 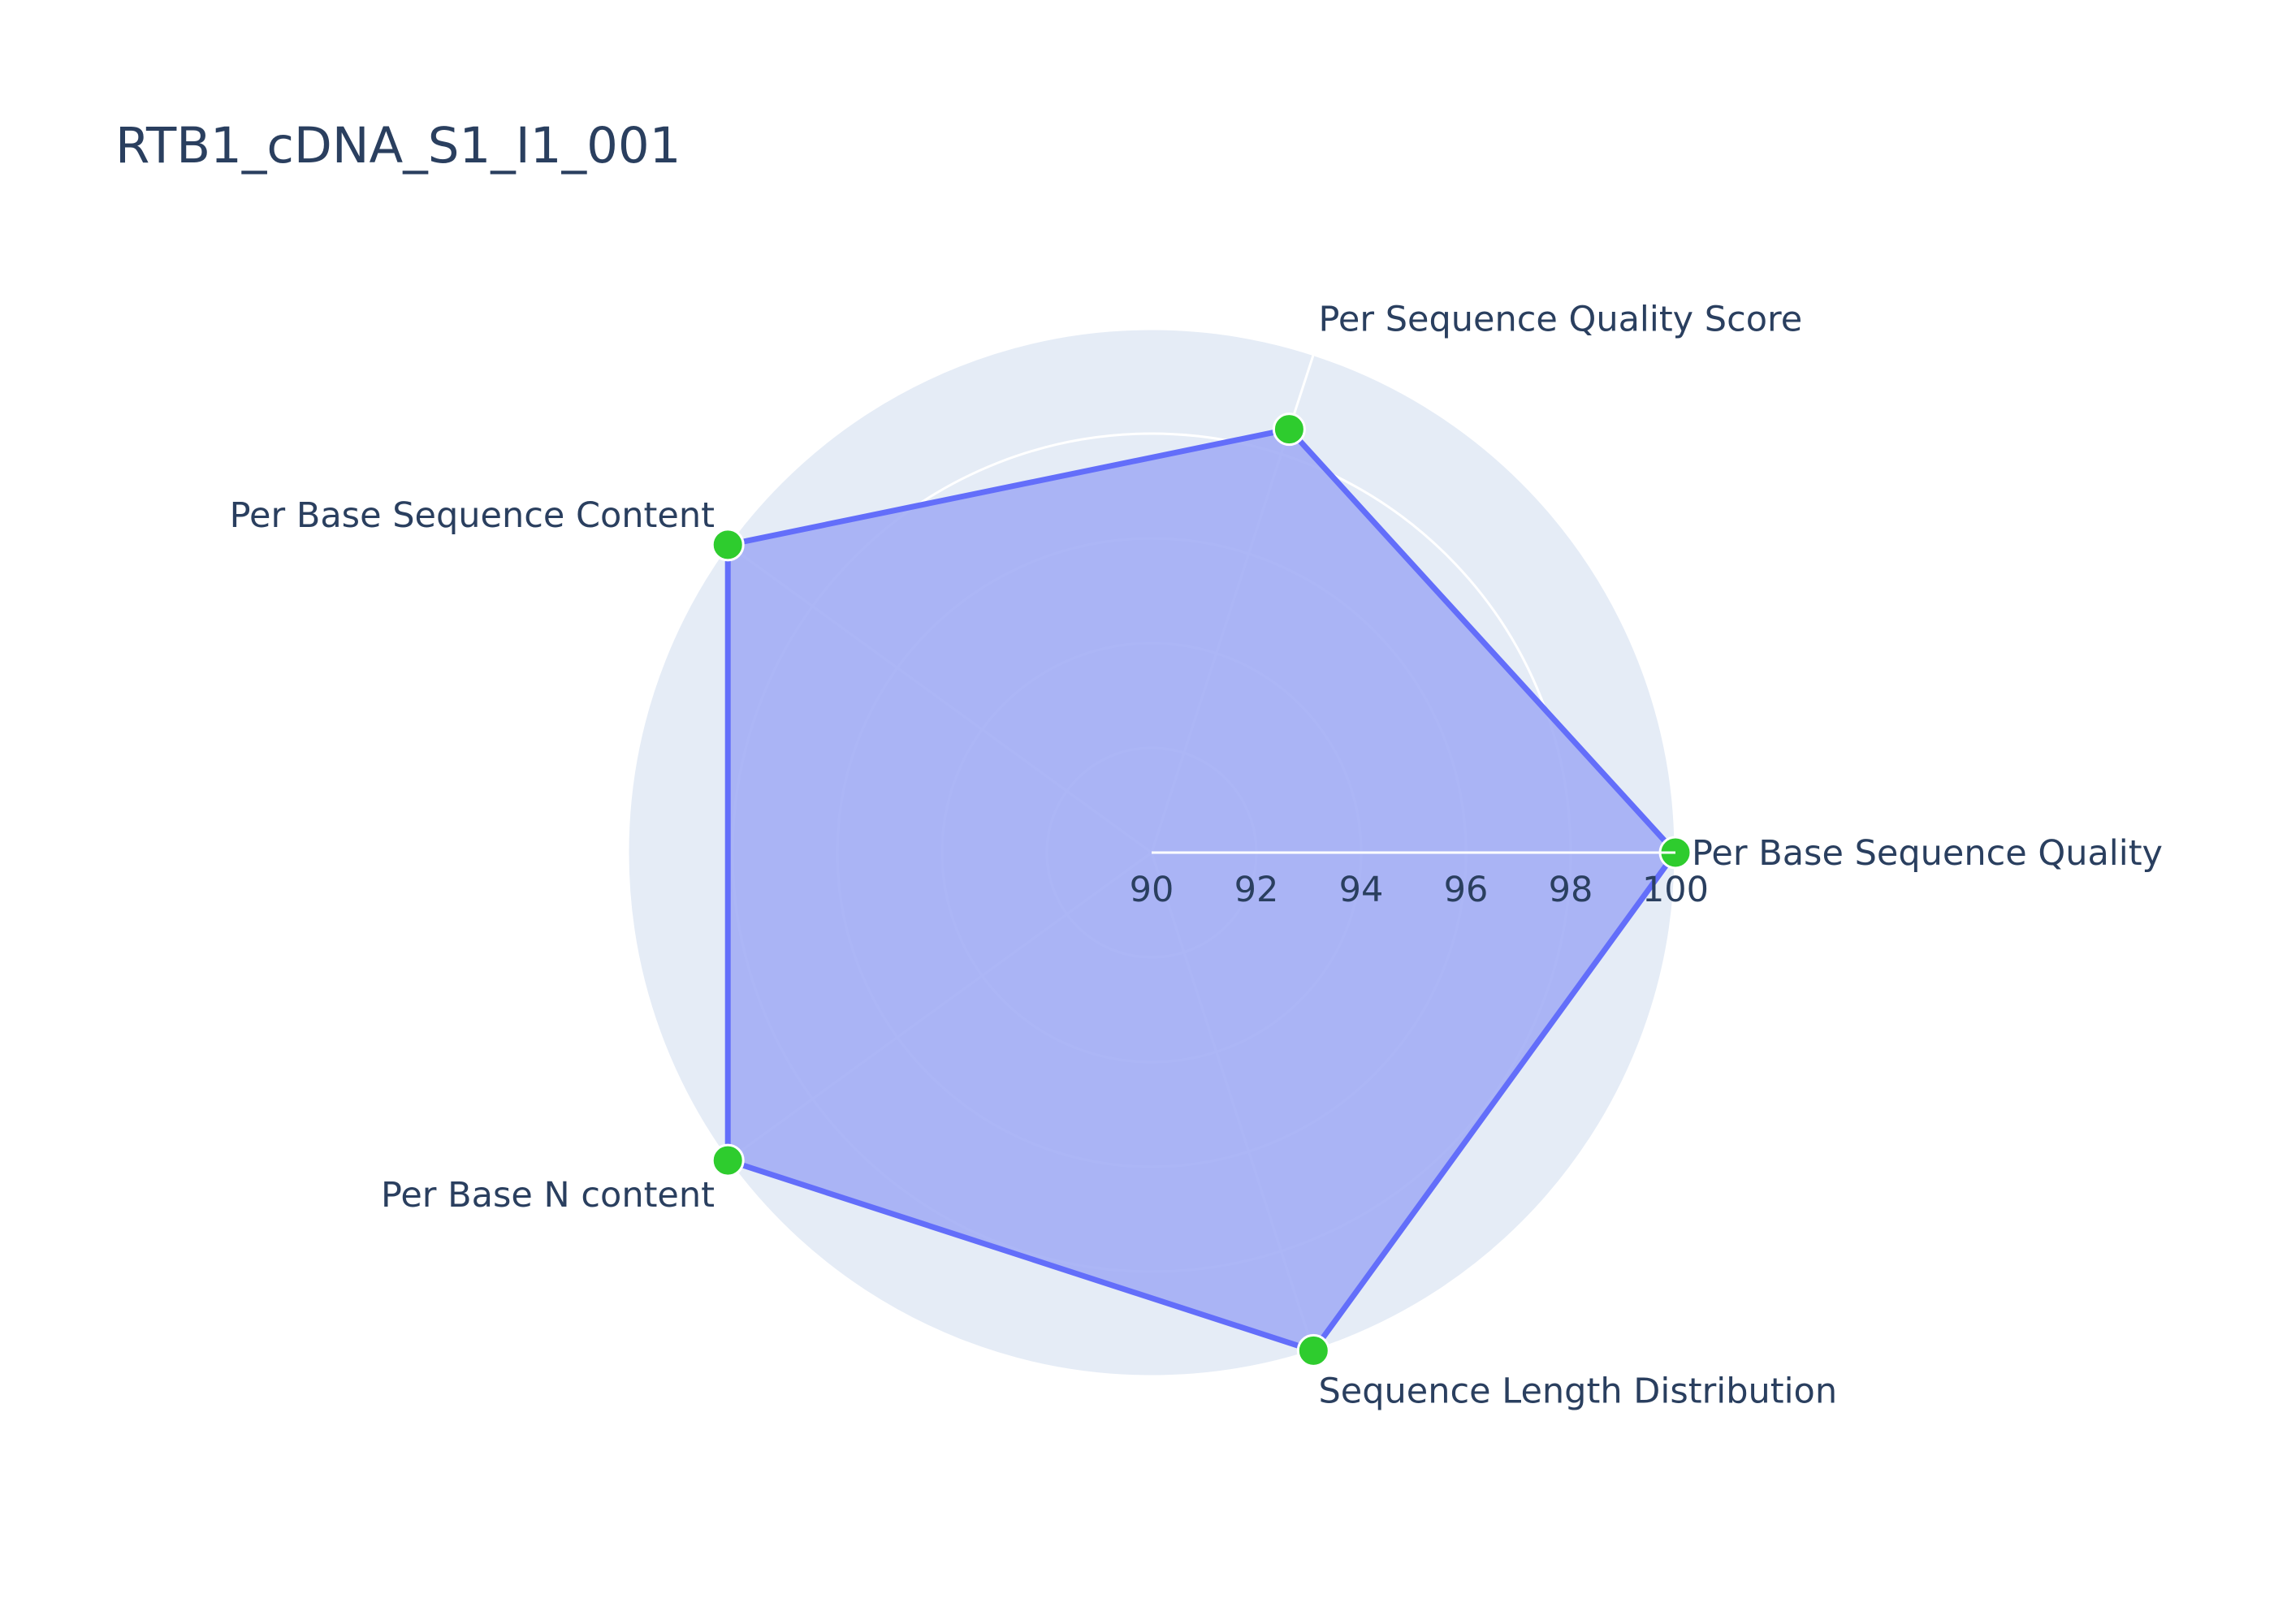 What do you see at coordinates (1256, 890) in the screenshot?
I see `radial-tick-label-92: 92` at bounding box center [1256, 890].